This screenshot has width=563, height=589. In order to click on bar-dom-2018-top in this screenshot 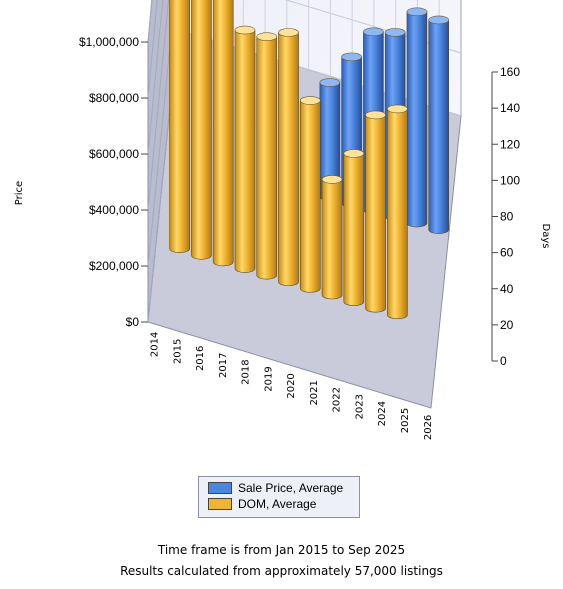, I will do `click(245, 30)`.